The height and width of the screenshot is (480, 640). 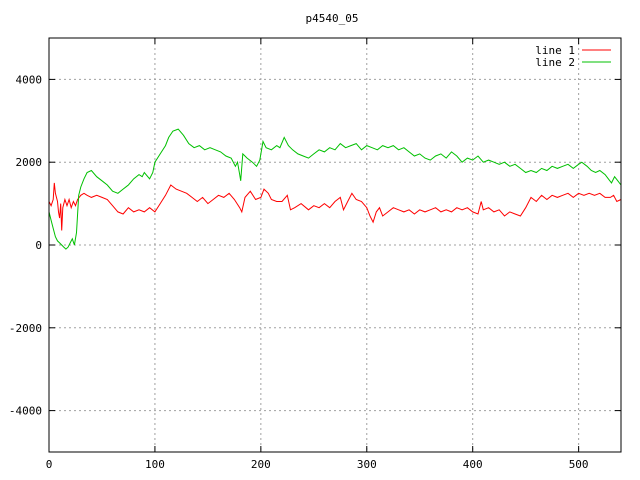 What do you see at coordinates (555, 62) in the screenshot?
I see `legend-label: line 2` at bounding box center [555, 62].